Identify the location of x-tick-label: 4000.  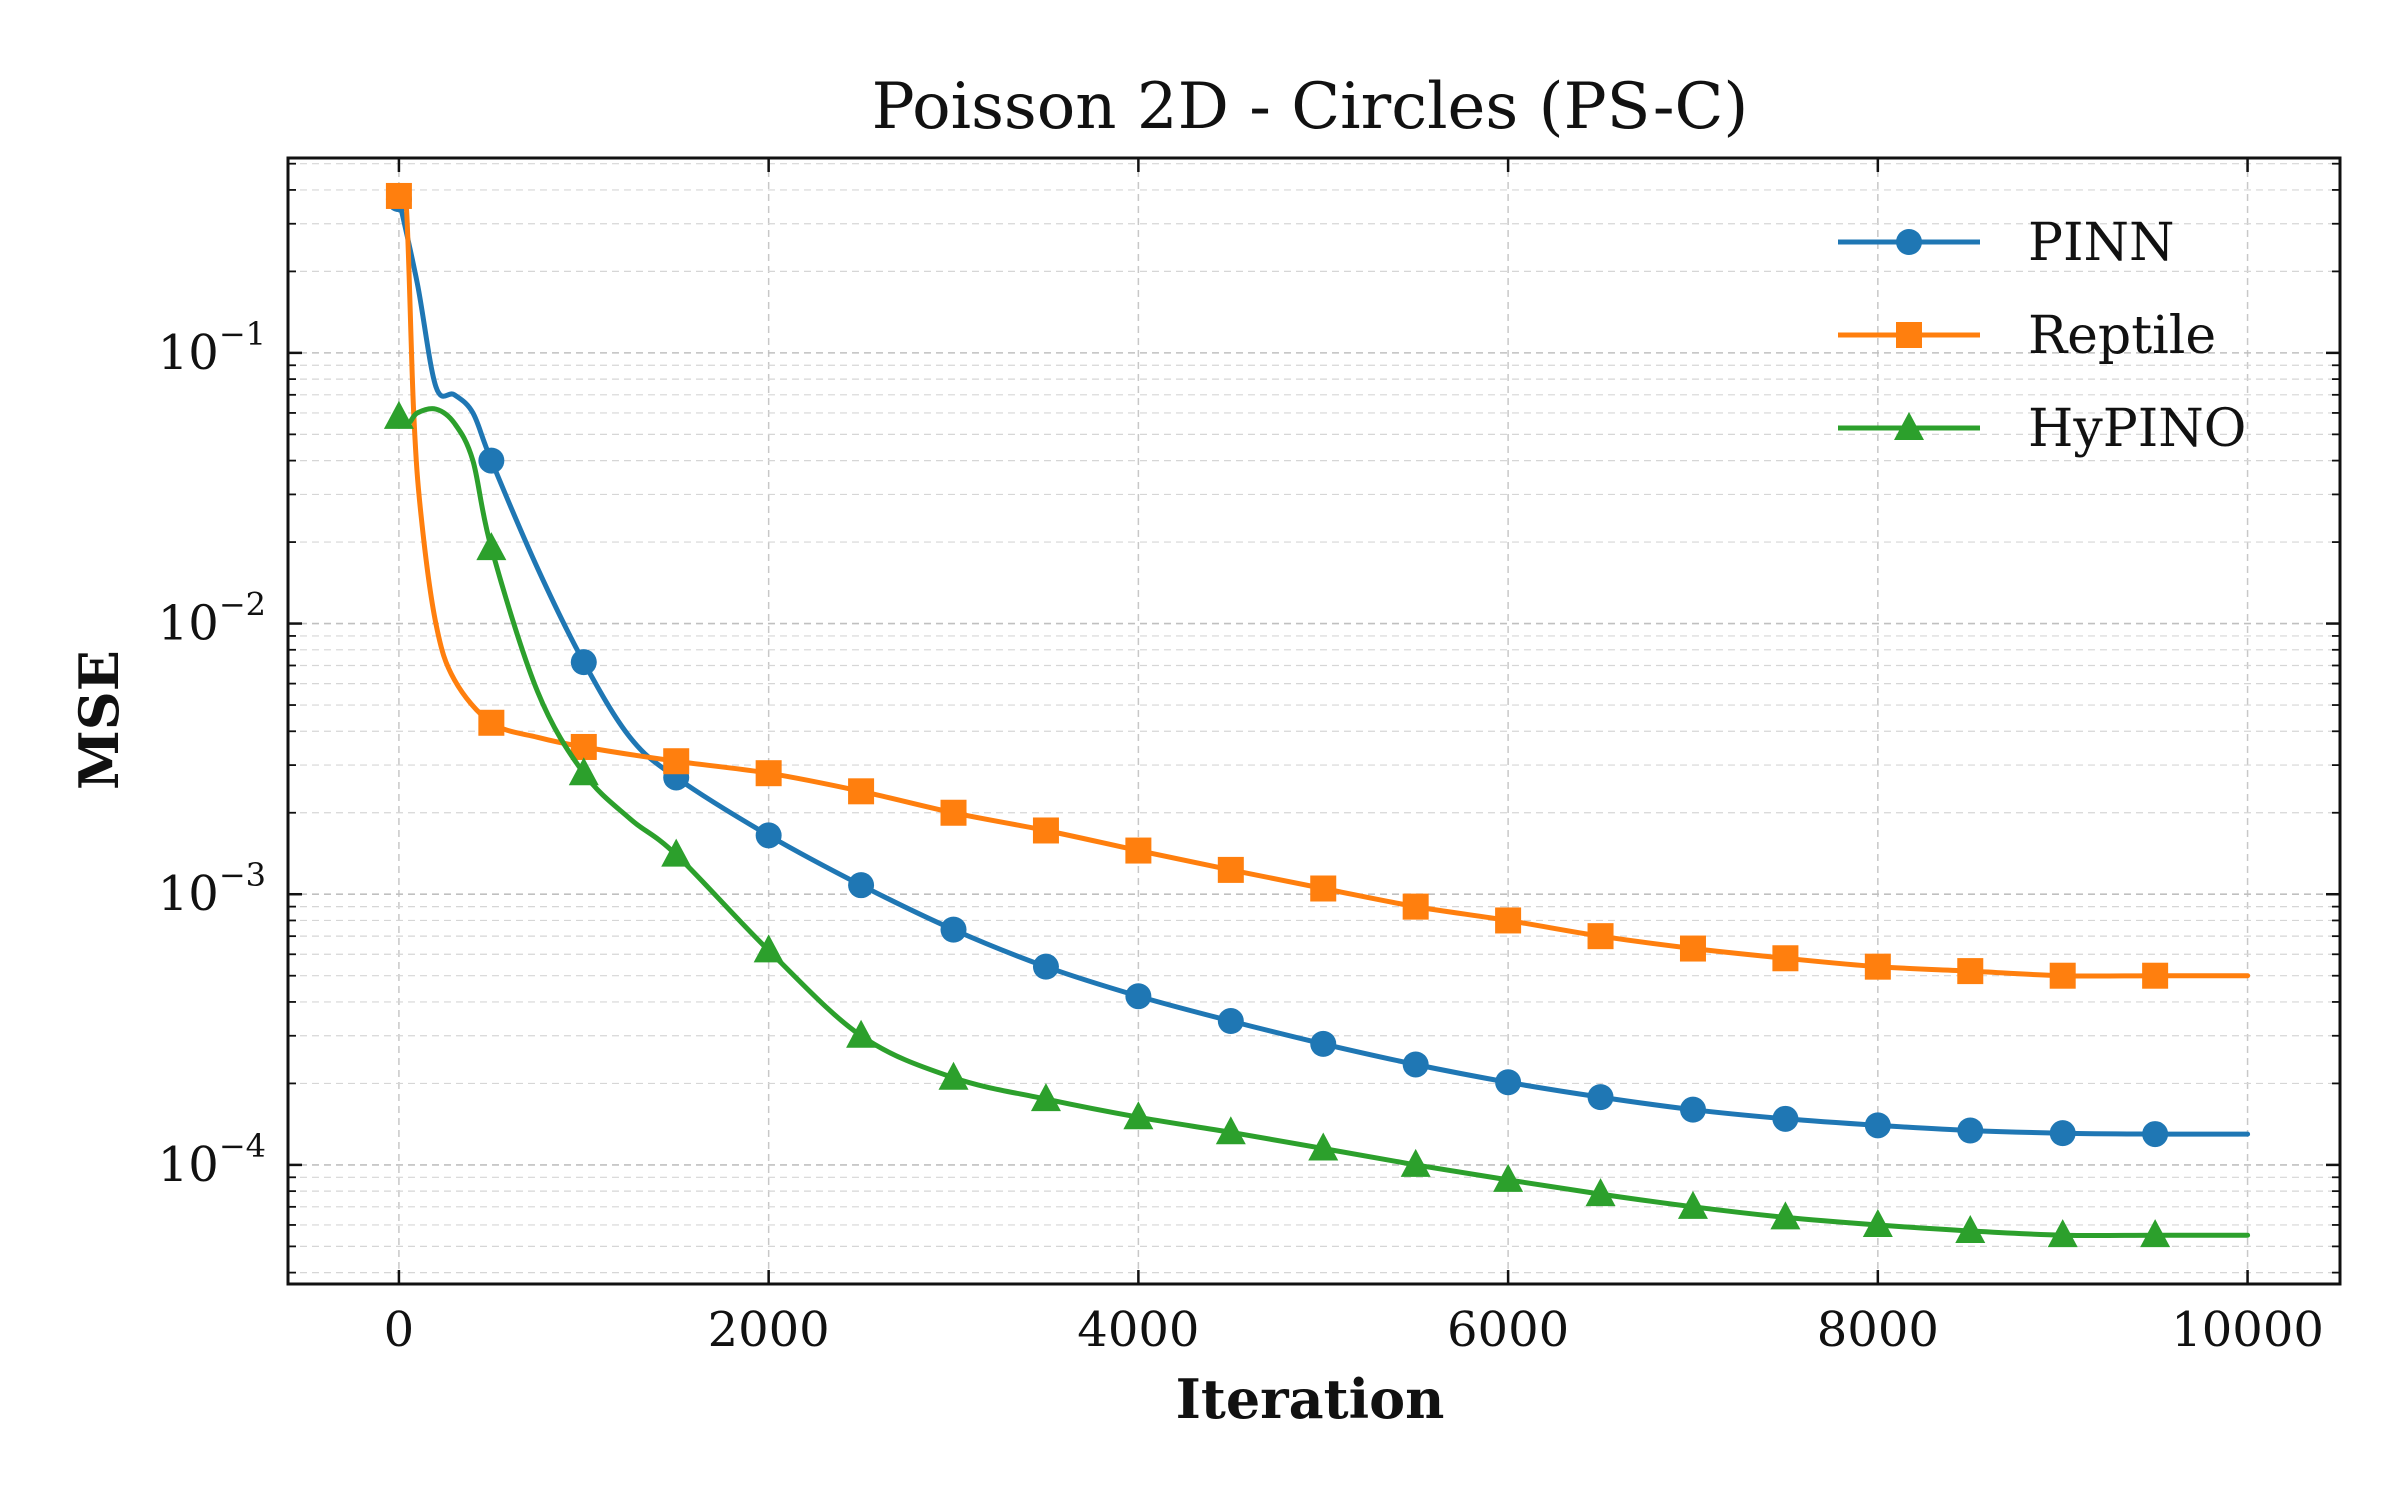
(1138, 1330).